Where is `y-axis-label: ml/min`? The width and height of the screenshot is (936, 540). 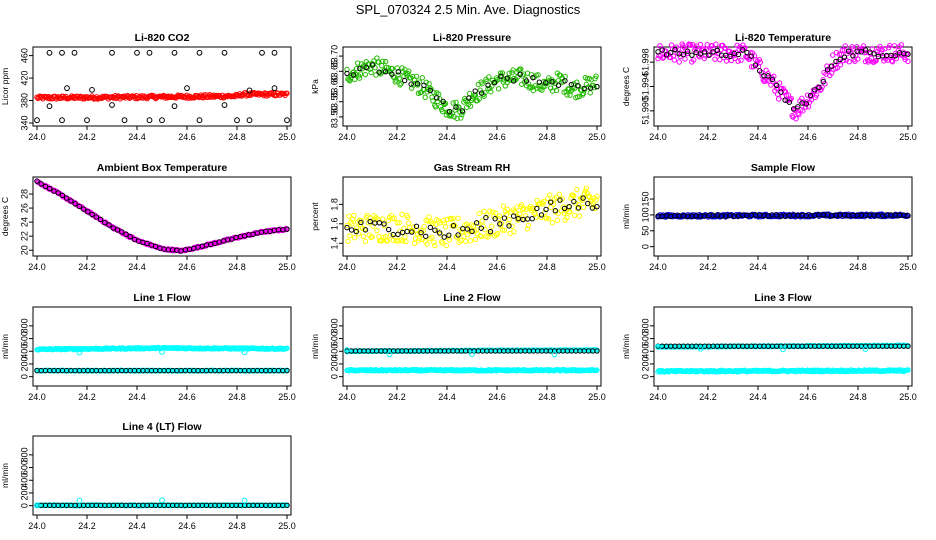 y-axis-label: ml/min is located at coordinates (5, 346).